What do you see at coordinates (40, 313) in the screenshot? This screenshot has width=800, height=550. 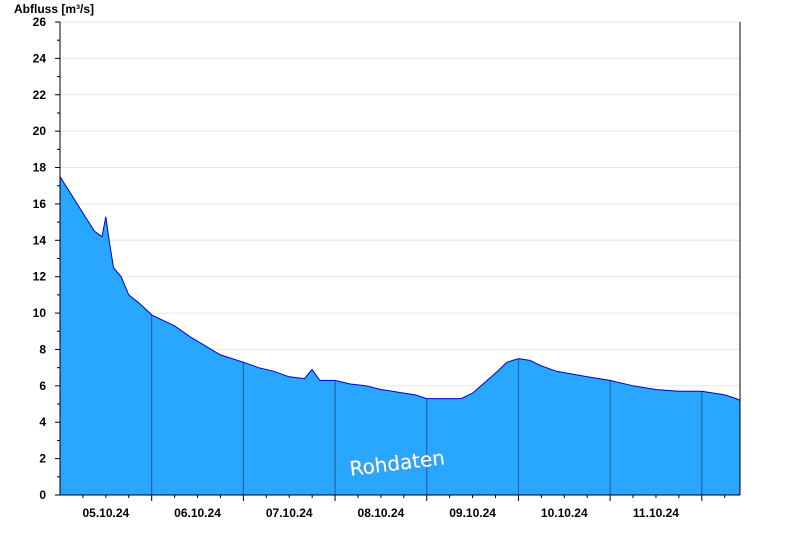 I see `y-tick-label: 10` at bounding box center [40, 313].